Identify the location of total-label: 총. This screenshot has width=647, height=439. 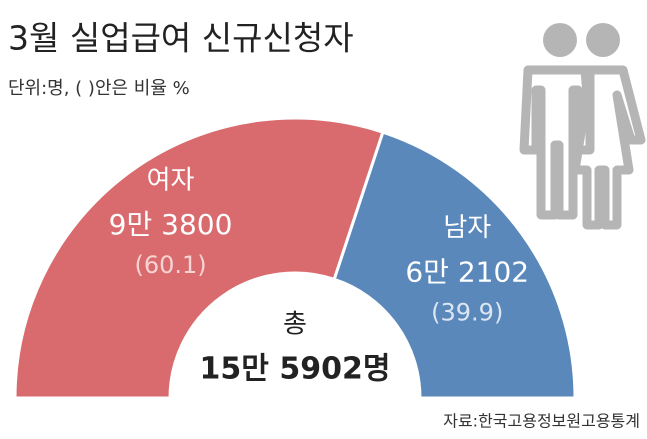
(295, 325).